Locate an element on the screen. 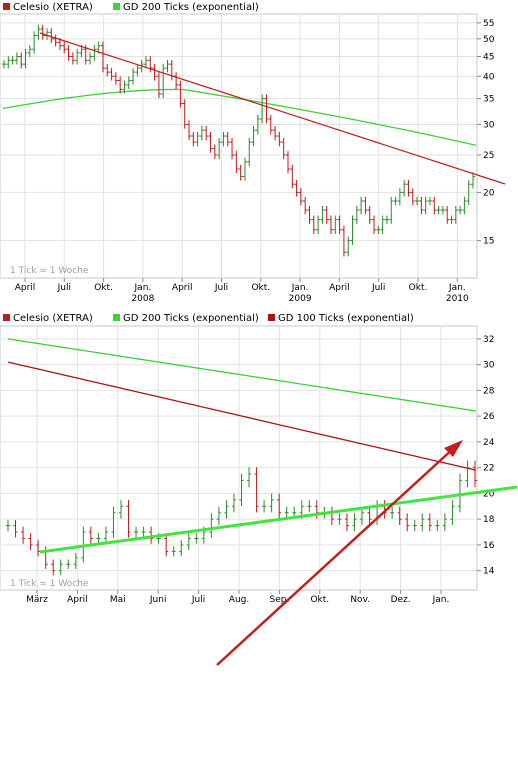 The width and height of the screenshot is (518, 770). x-tick-label: Aug. is located at coordinates (239, 600).